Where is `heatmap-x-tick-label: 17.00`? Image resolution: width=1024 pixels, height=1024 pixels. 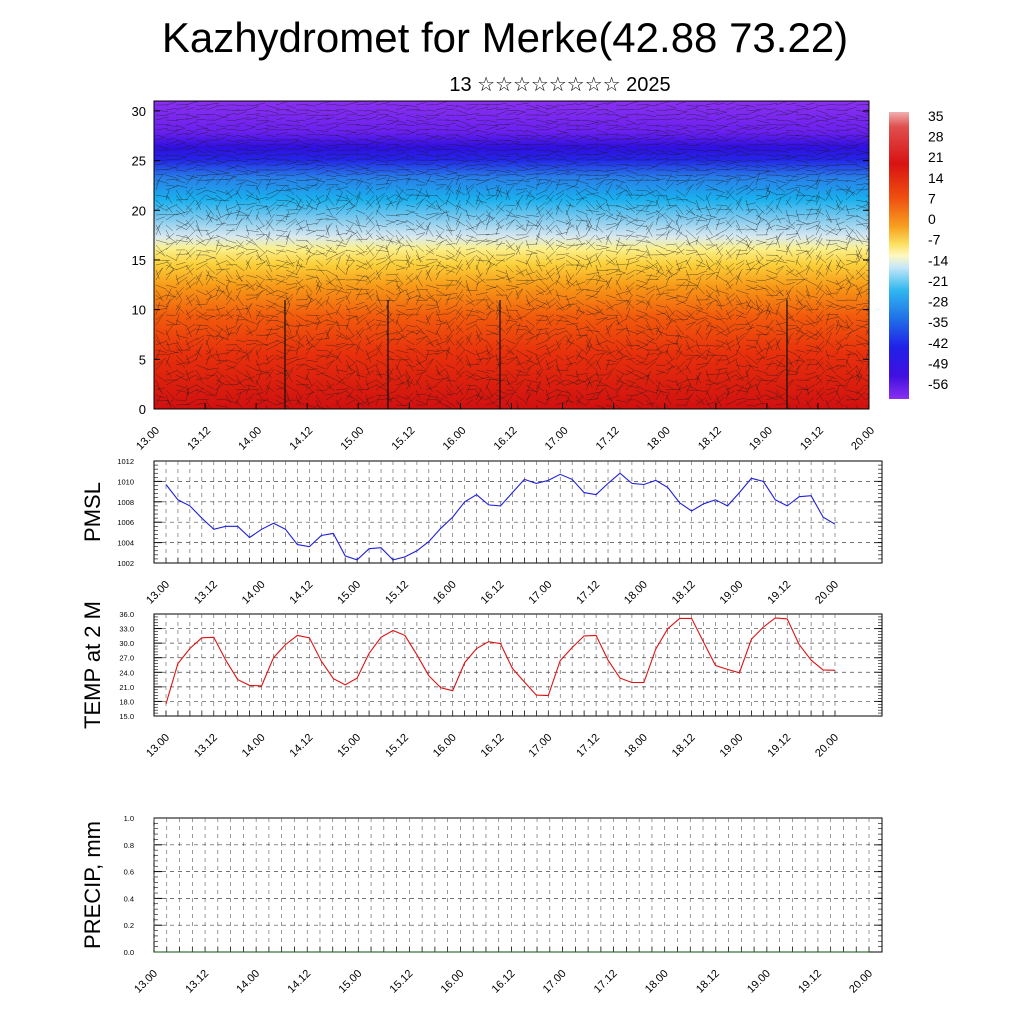
heatmap-x-tick-label: 17.00 is located at coordinates (557, 439).